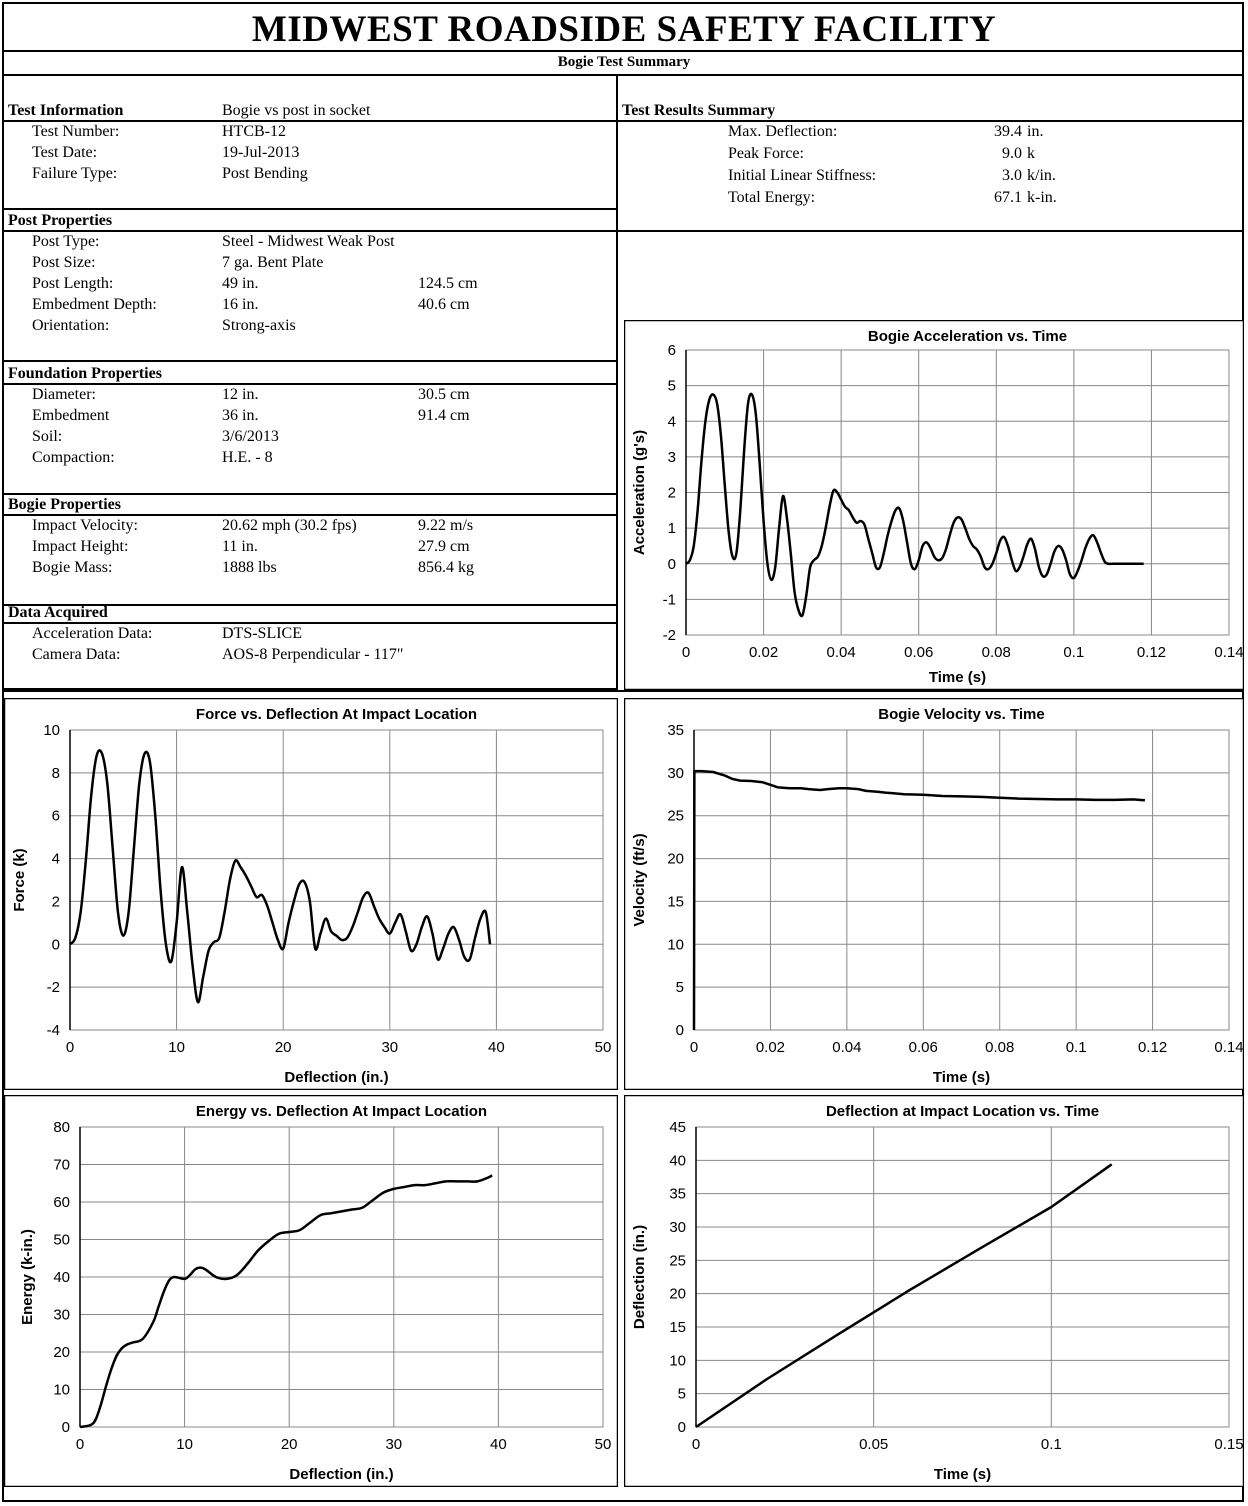  Describe the element at coordinates (680, 987) in the screenshot. I see `y-tick-label: 5` at that location.